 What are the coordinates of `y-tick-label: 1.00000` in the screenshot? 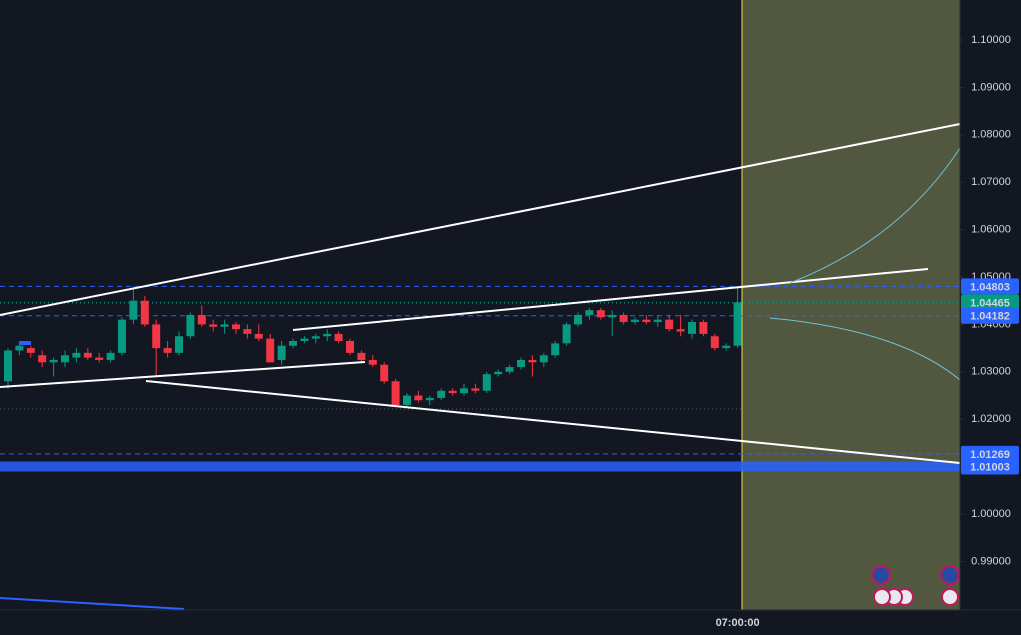 It's located at (991, 514).